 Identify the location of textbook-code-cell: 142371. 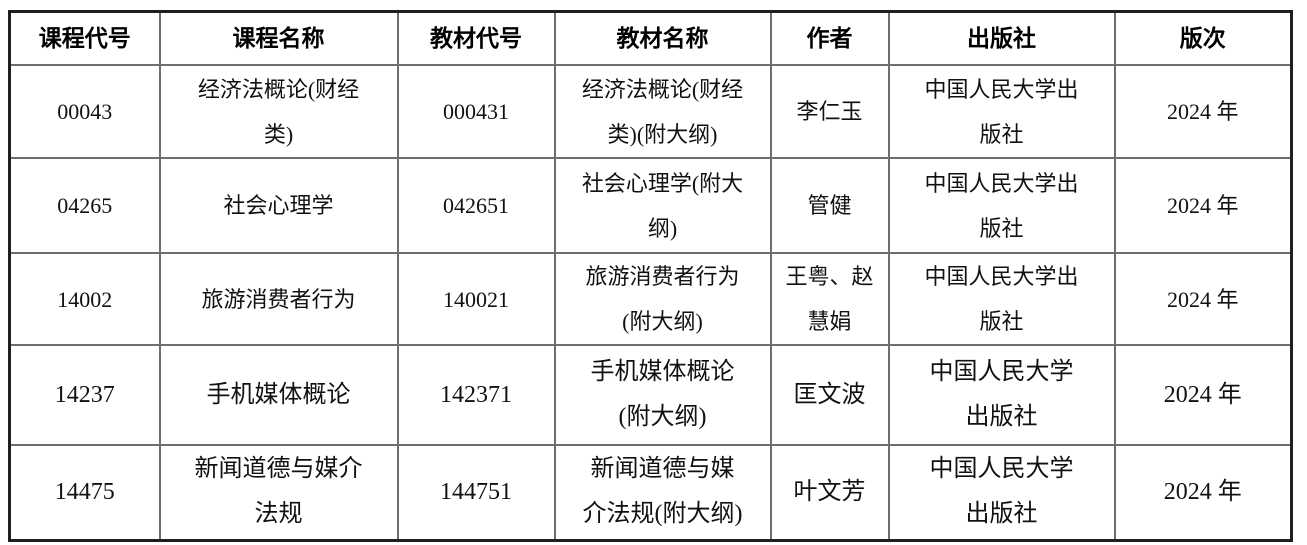
(476, 395).